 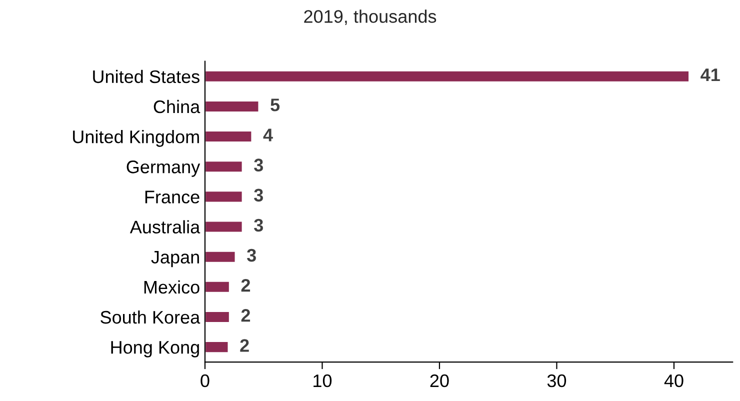 I want to click on x-tick-label: 30, so click(x=556, y=381).